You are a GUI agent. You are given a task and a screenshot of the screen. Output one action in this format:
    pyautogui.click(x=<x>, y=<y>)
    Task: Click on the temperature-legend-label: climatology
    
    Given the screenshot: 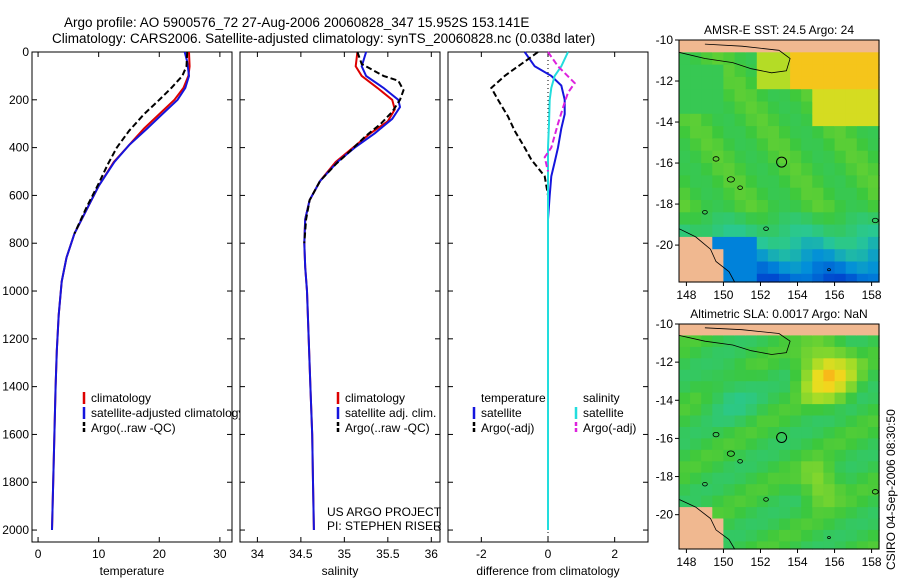 What is the action you would take?
    pyautogui.click(x=121, y=398)
    